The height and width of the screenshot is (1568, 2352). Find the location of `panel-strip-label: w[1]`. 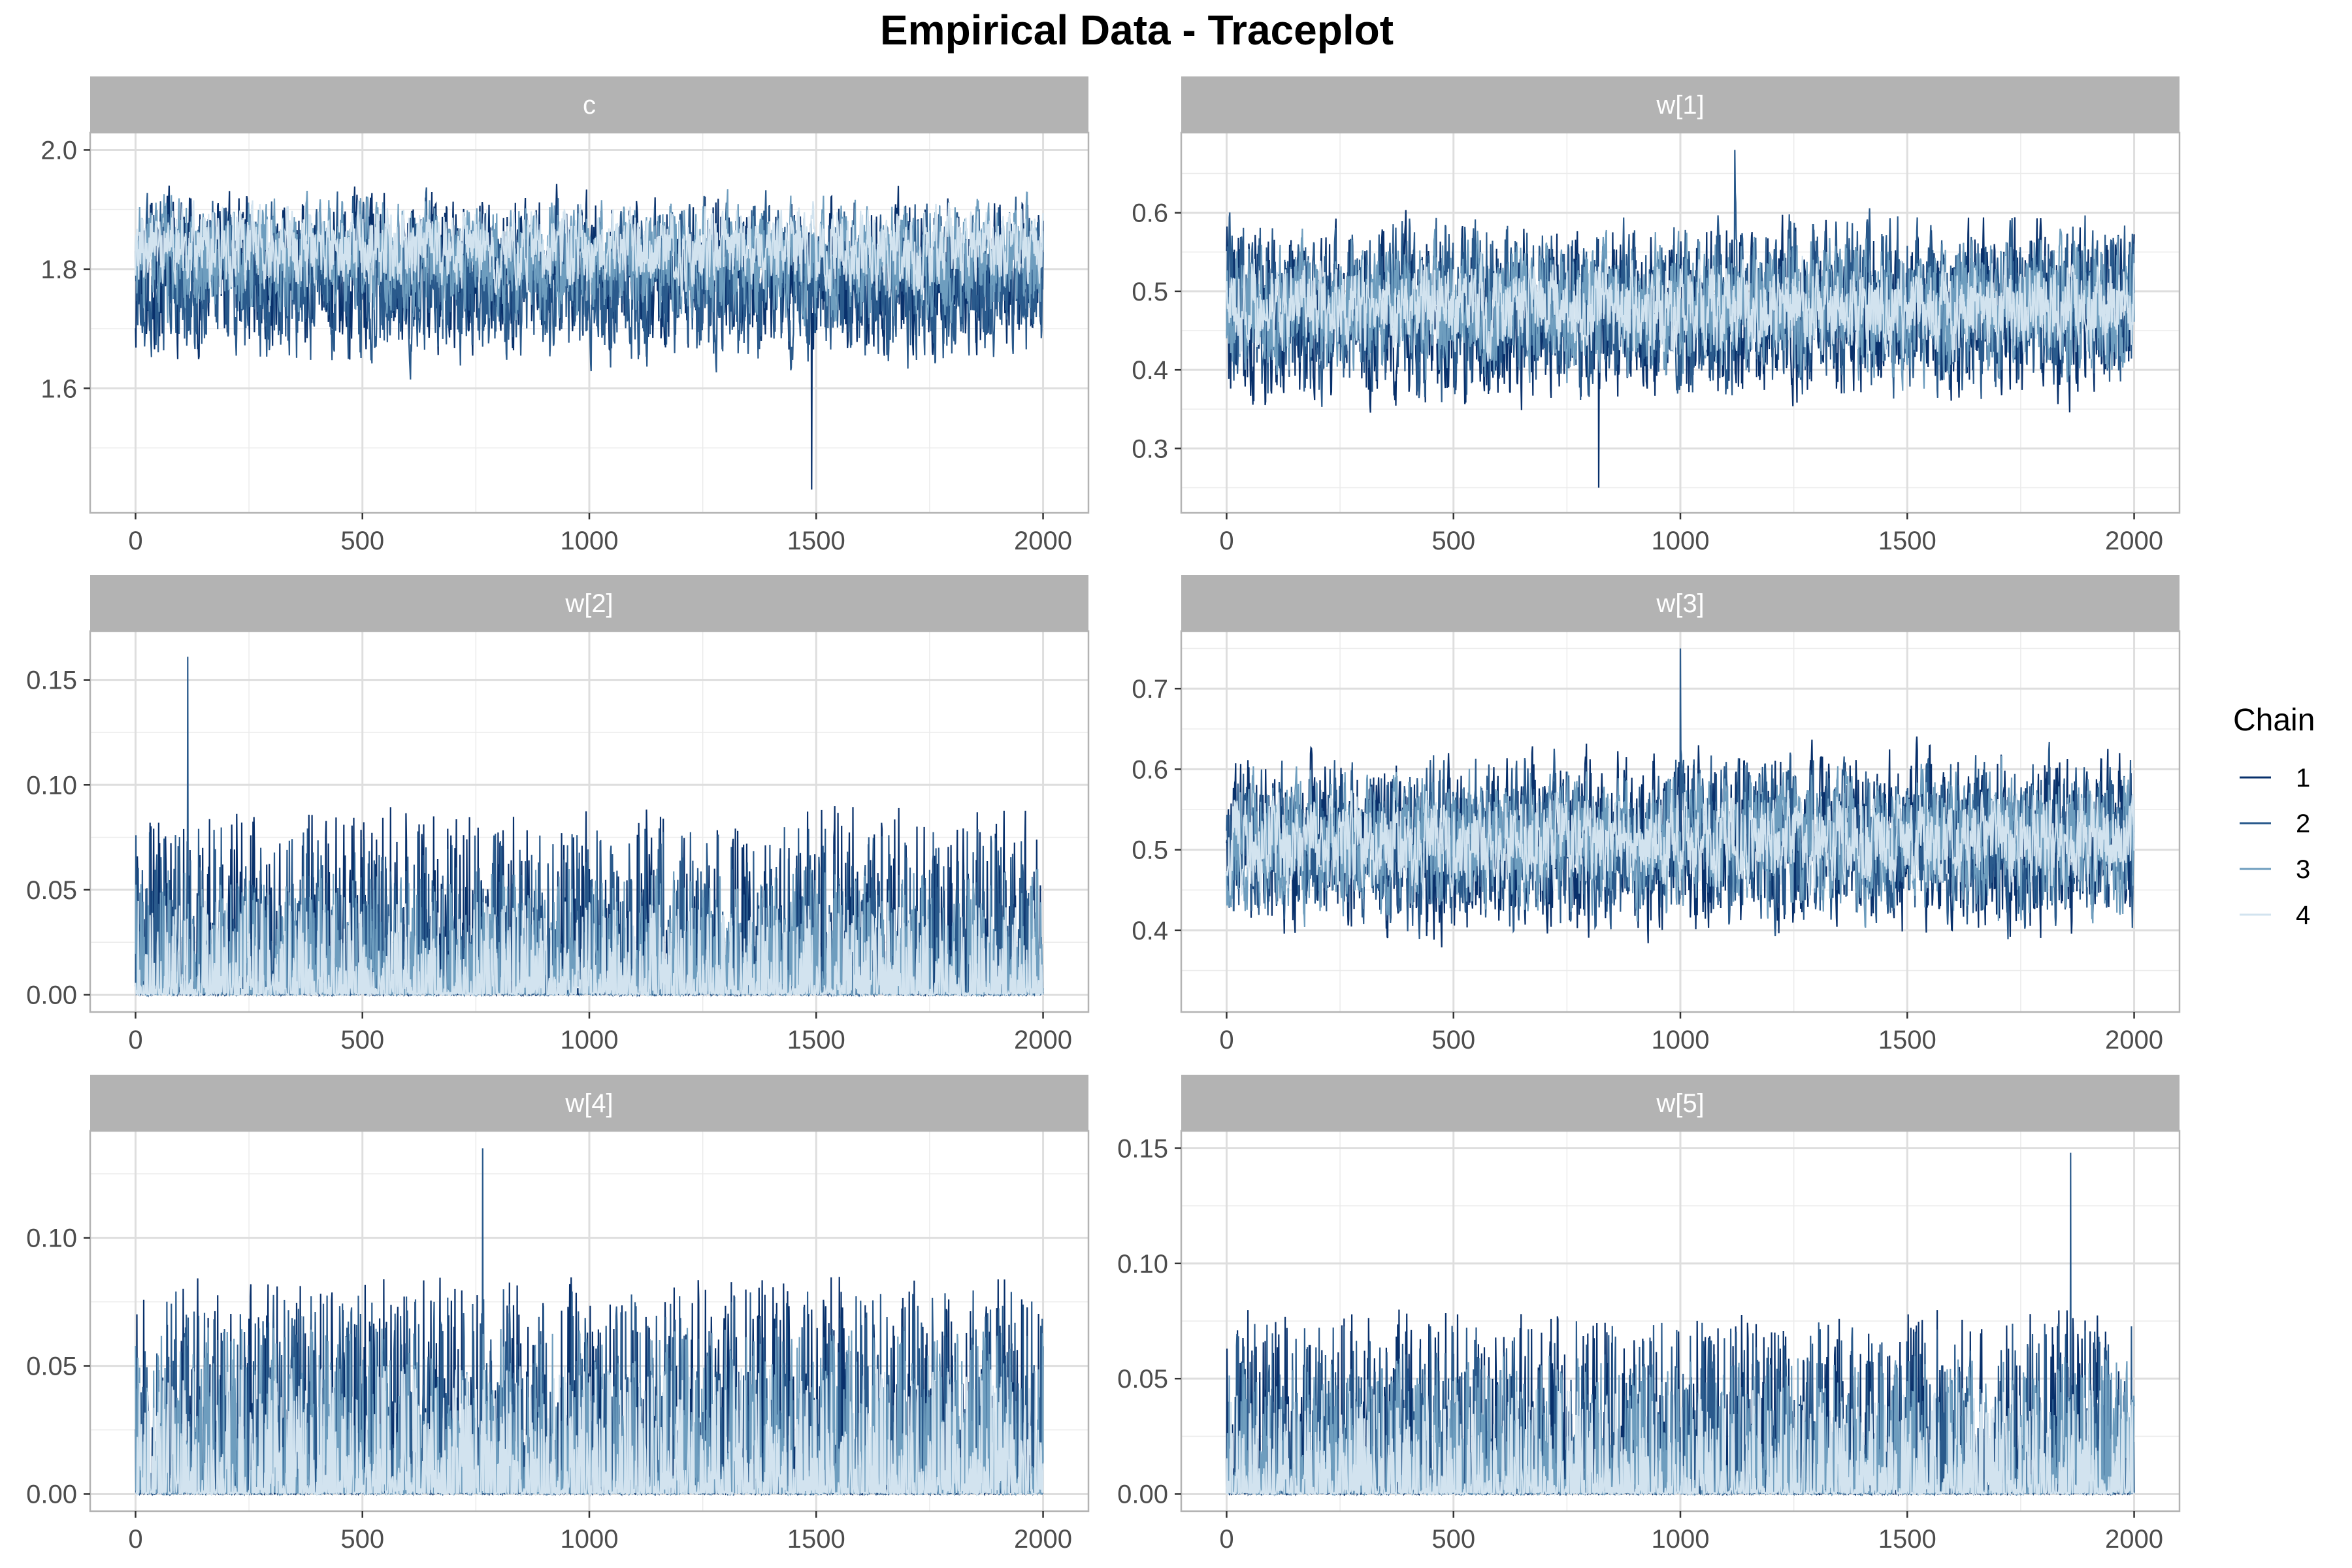

panel-strip-label: w[1] is located at coordinates (1680, 105).